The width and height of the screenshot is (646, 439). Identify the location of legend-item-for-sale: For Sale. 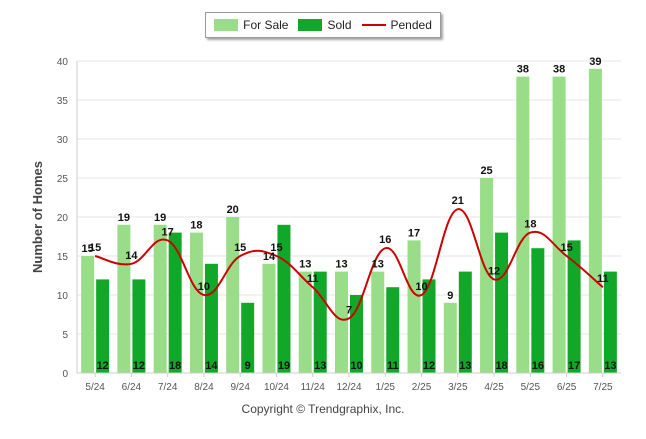
(251, 25).